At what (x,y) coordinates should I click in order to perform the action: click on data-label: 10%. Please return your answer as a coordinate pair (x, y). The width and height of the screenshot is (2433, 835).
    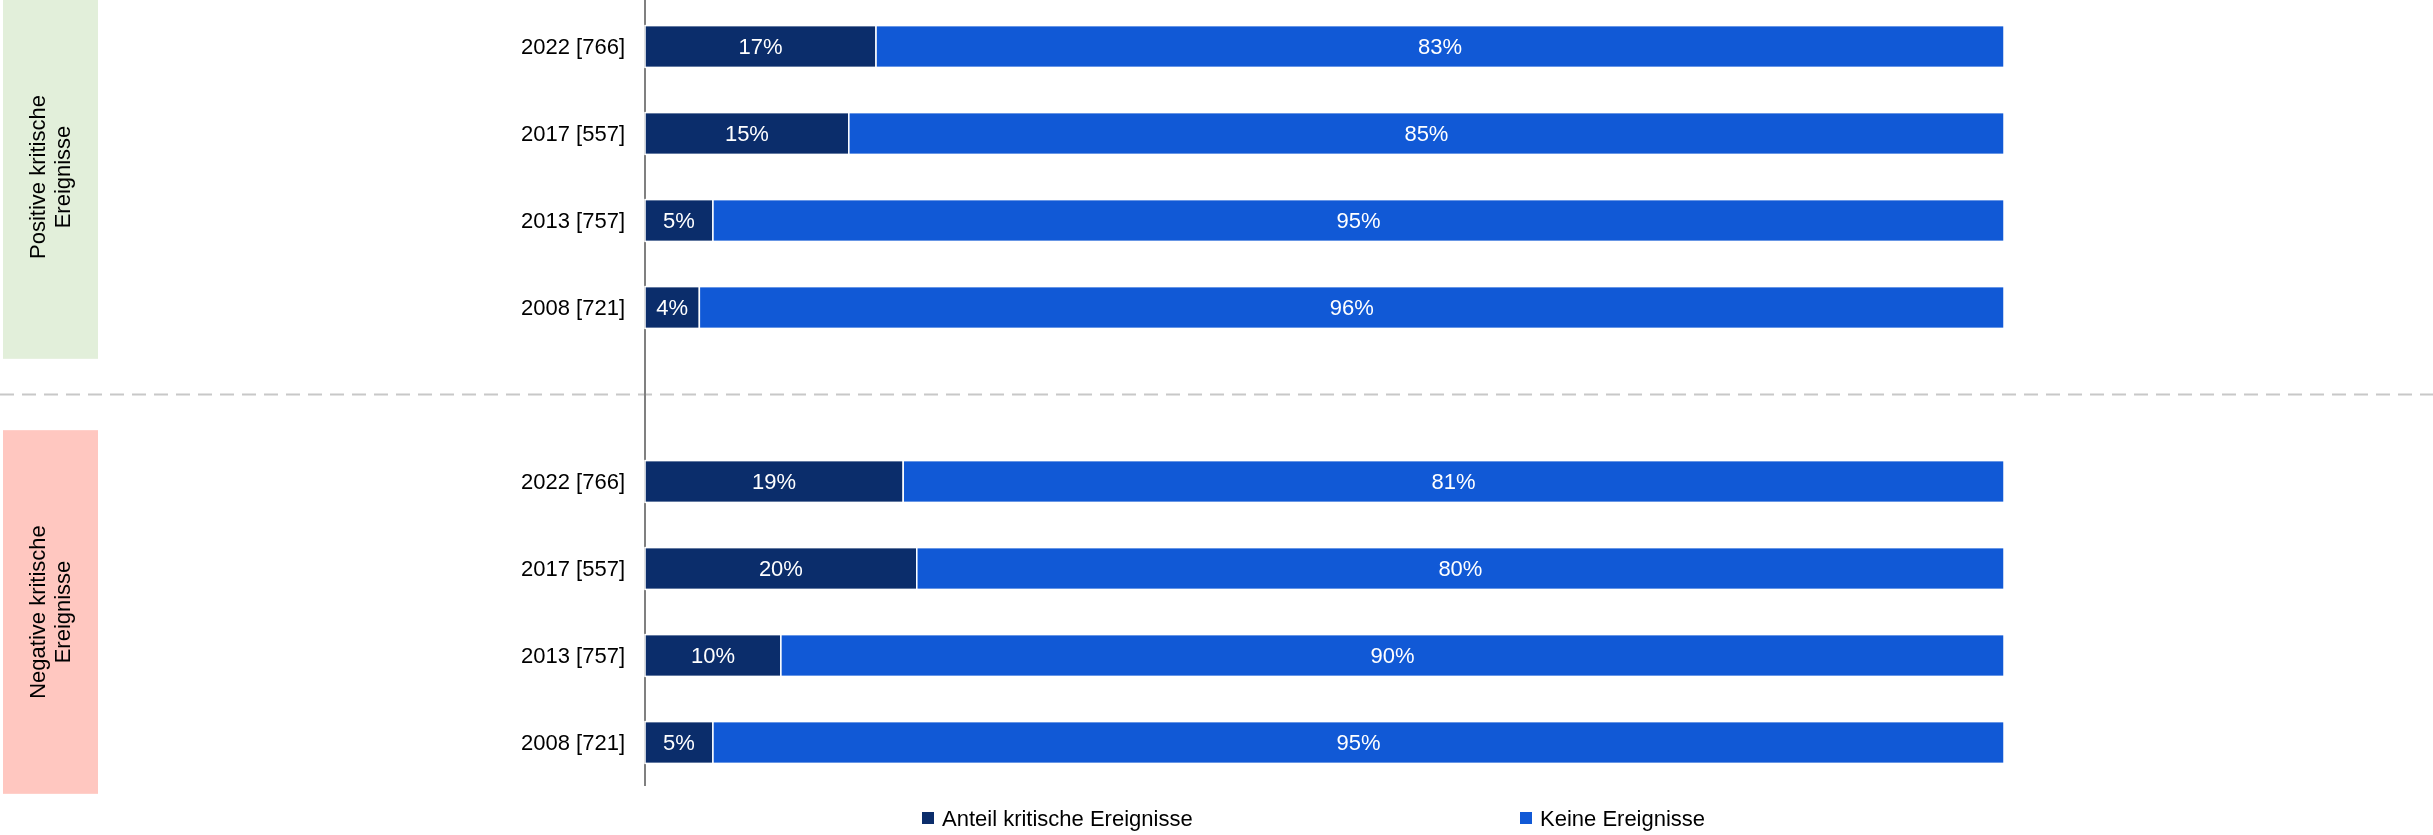
    Looking at the image, I should click on (712, 656).